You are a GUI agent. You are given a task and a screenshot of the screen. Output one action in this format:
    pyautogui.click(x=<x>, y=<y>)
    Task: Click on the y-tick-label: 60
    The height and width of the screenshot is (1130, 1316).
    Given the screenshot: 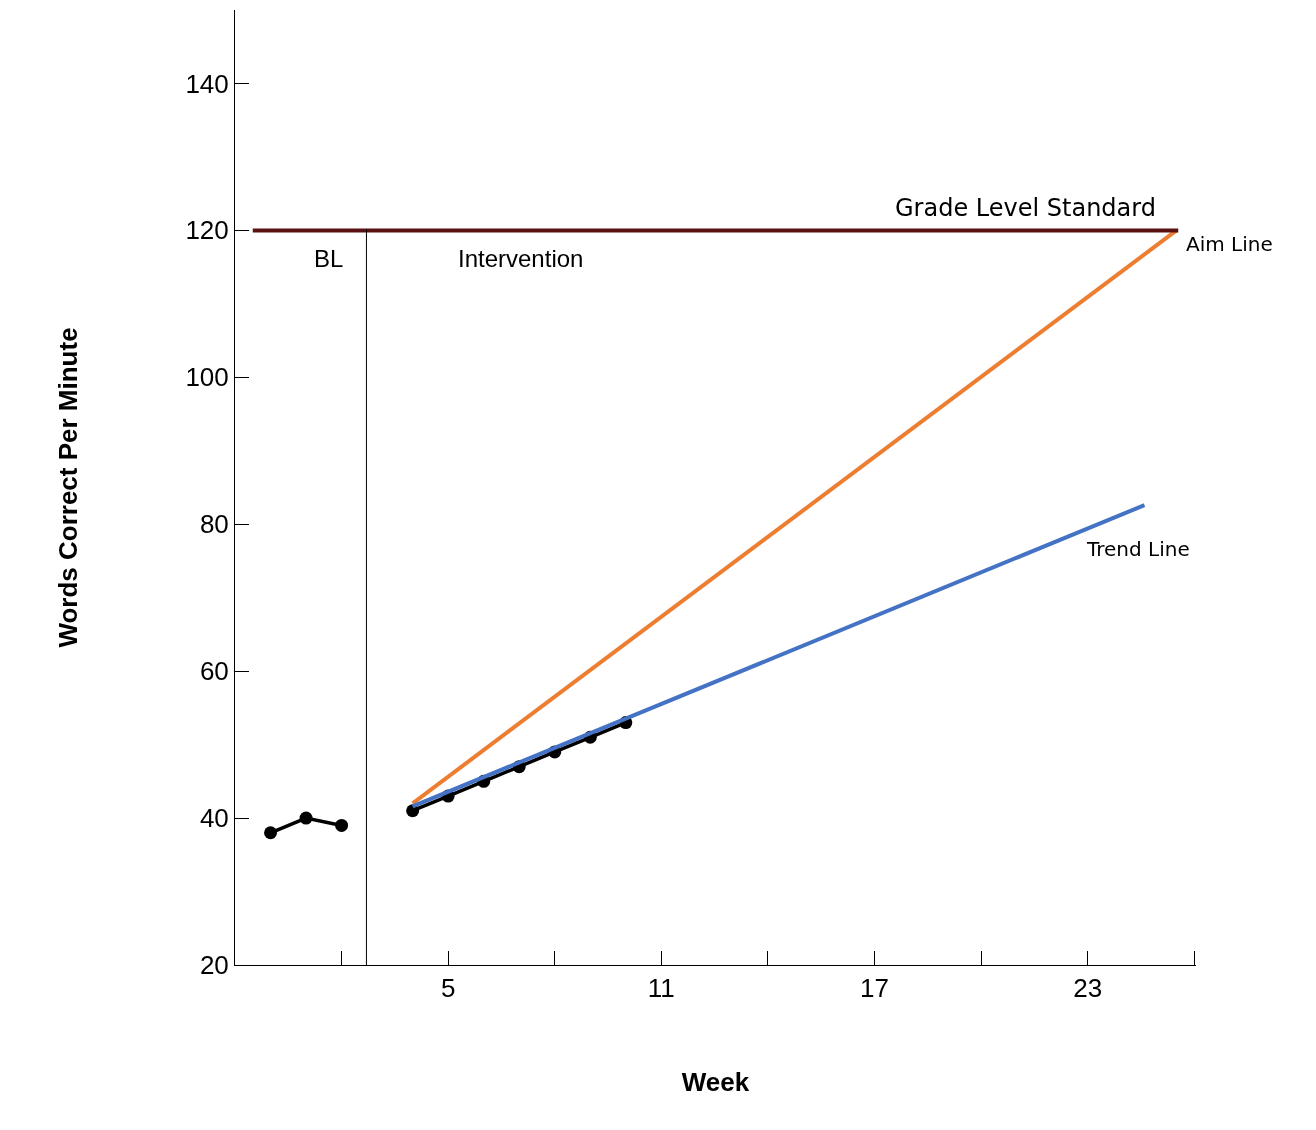 What is the action you would take?
    pyautogui.click(x=214, y=671)
    